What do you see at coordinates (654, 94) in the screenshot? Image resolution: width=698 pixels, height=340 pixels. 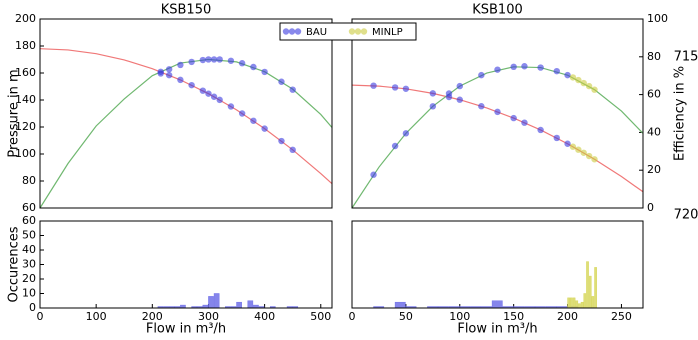 I see `y2-tick-label: 60` at bounding box center [654, 94].